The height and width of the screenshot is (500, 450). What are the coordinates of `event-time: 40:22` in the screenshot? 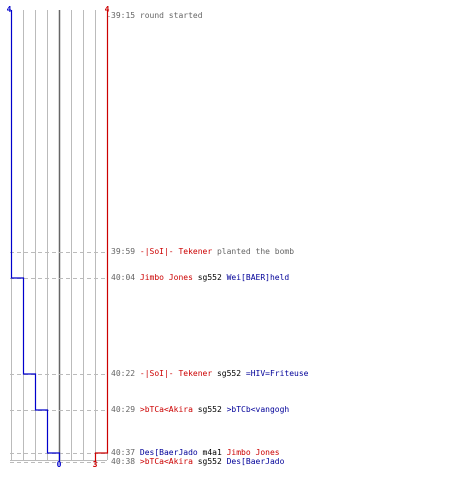 It's located at (125, 373).